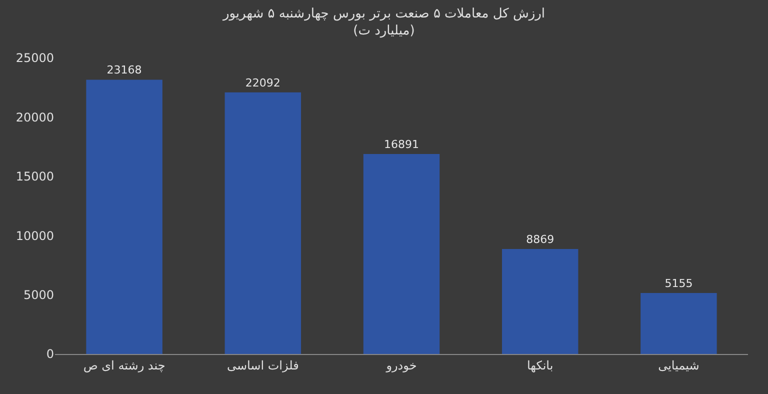 The height and width of the screenshot is (394, 768). I want to click on y-tick-label: 10000, so click(35, 235).